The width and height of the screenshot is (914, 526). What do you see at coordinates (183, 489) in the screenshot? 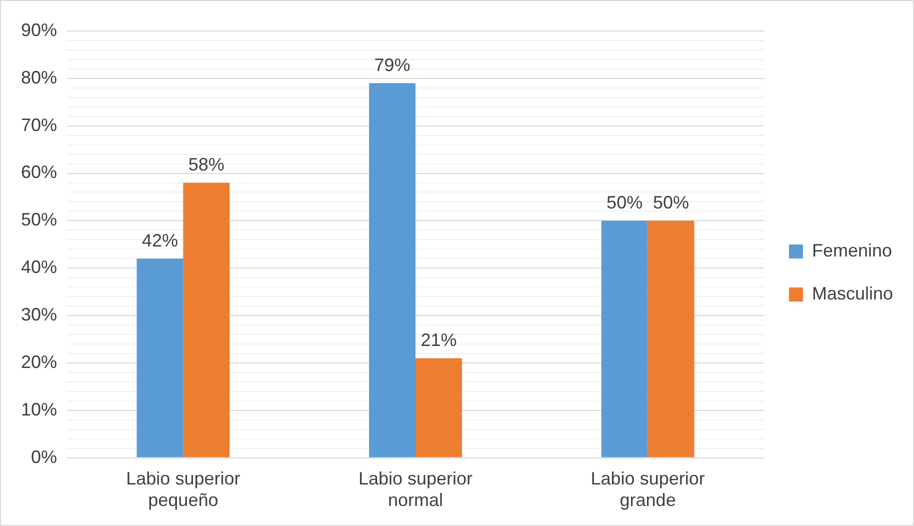
I see `x-tick-label: Labio superior pequeño` at bounding box center [183, 489].